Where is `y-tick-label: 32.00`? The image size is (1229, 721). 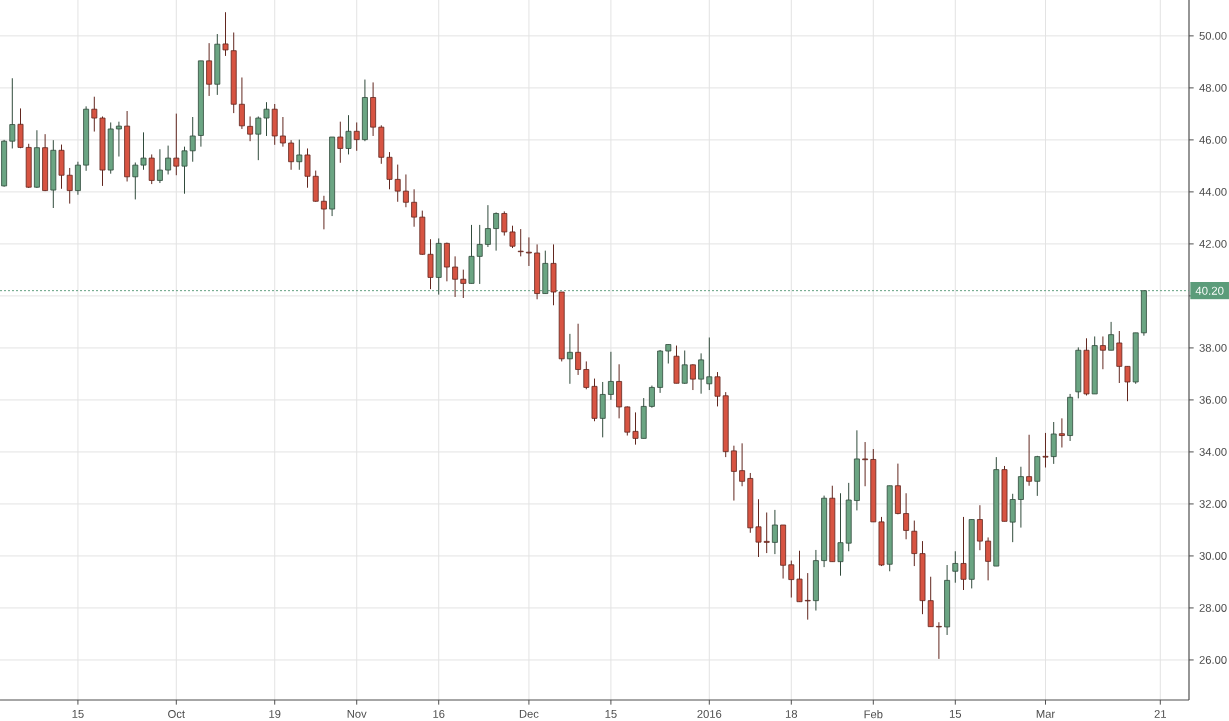
y-tick-label: 32.00 is located at coordinates (1213, 503).